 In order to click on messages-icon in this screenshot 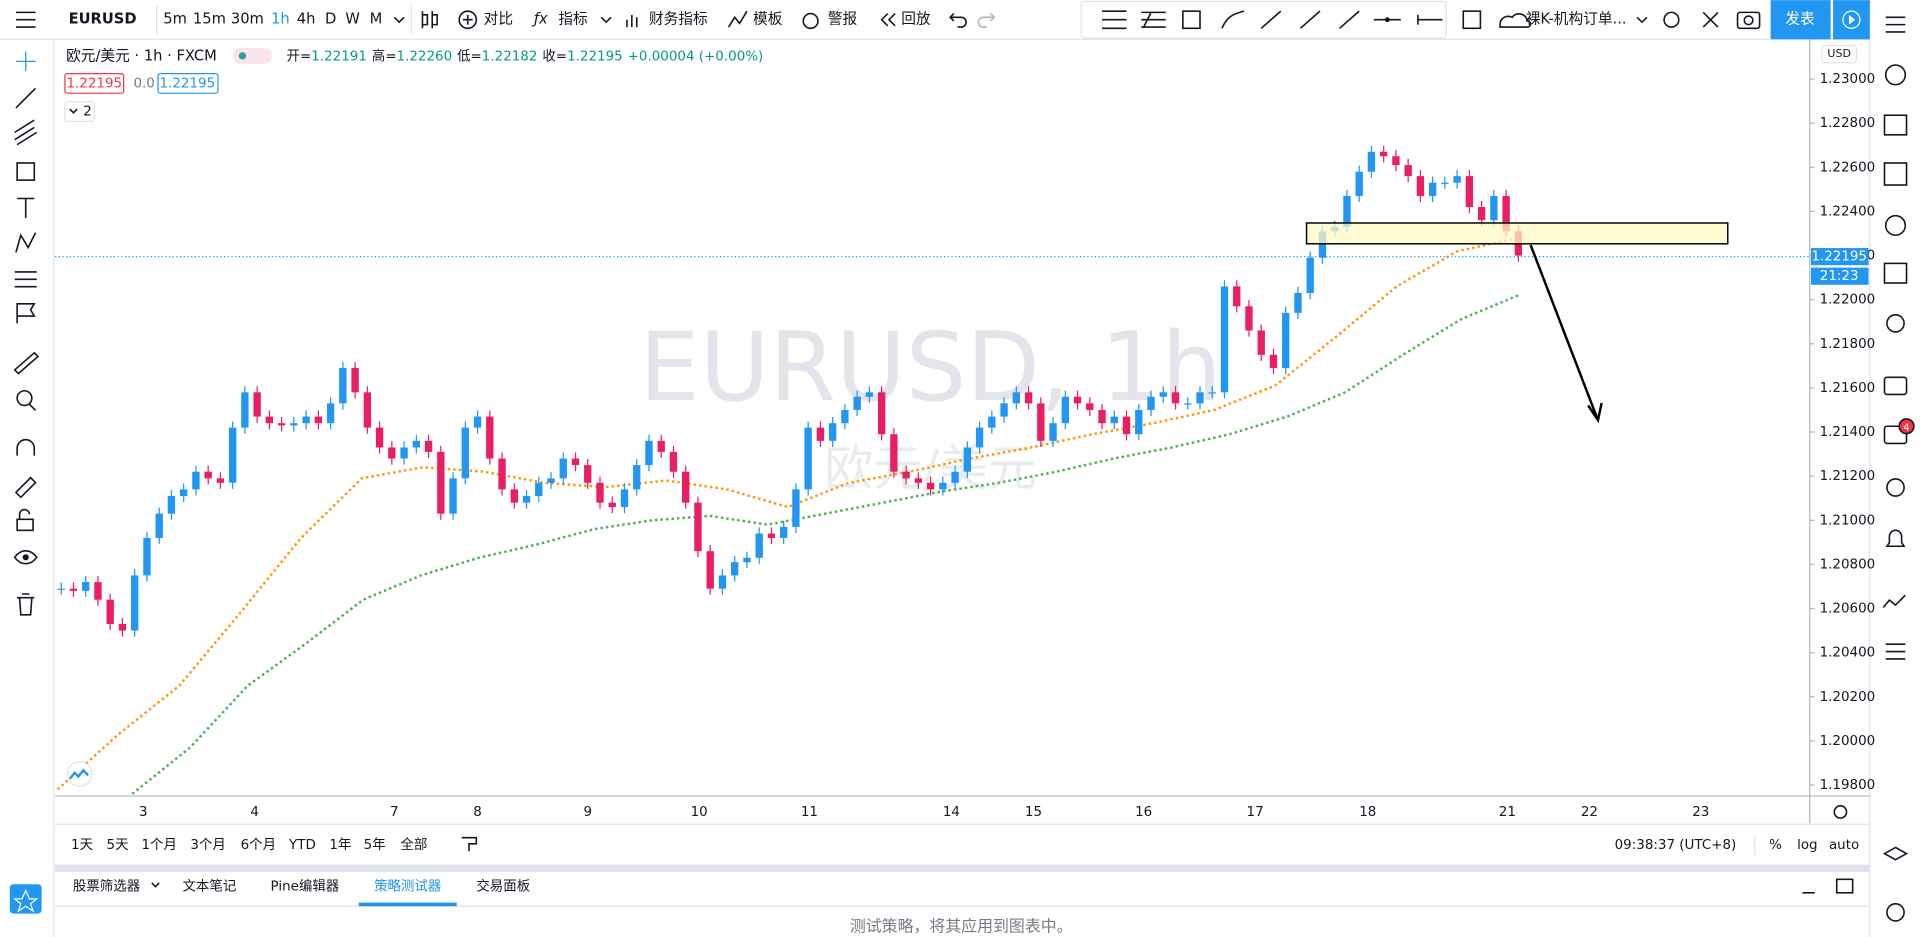, I will do `click(1895, 435)`.